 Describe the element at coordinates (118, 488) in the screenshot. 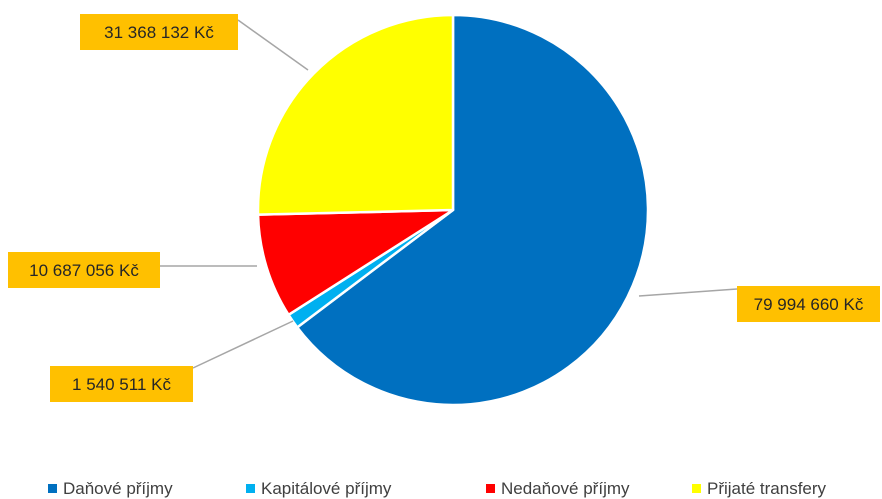

I see `legend-label: Daňové příjmy` at that location.